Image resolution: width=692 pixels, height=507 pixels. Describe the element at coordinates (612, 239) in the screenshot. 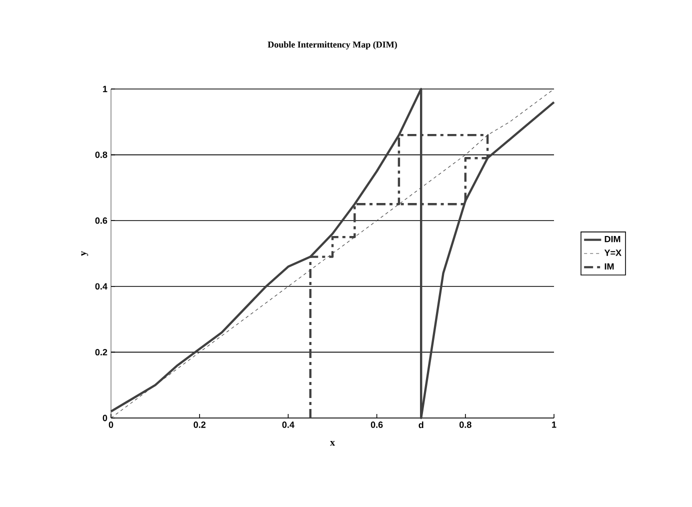

I see `legend-label: DIM` at that location.